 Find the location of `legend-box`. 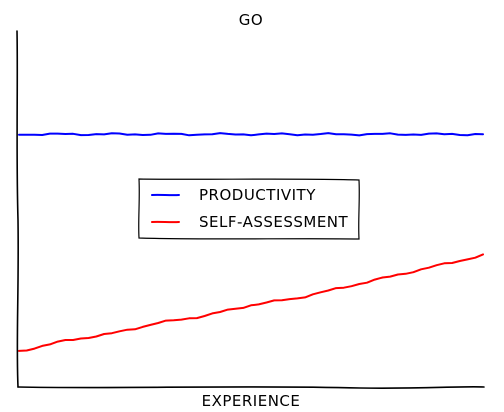

legend-box is located at coordinates (249, 209).